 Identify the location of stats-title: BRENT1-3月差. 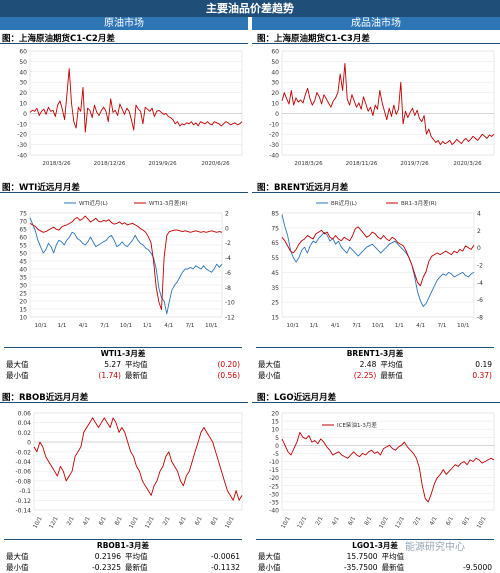
(375, 353).